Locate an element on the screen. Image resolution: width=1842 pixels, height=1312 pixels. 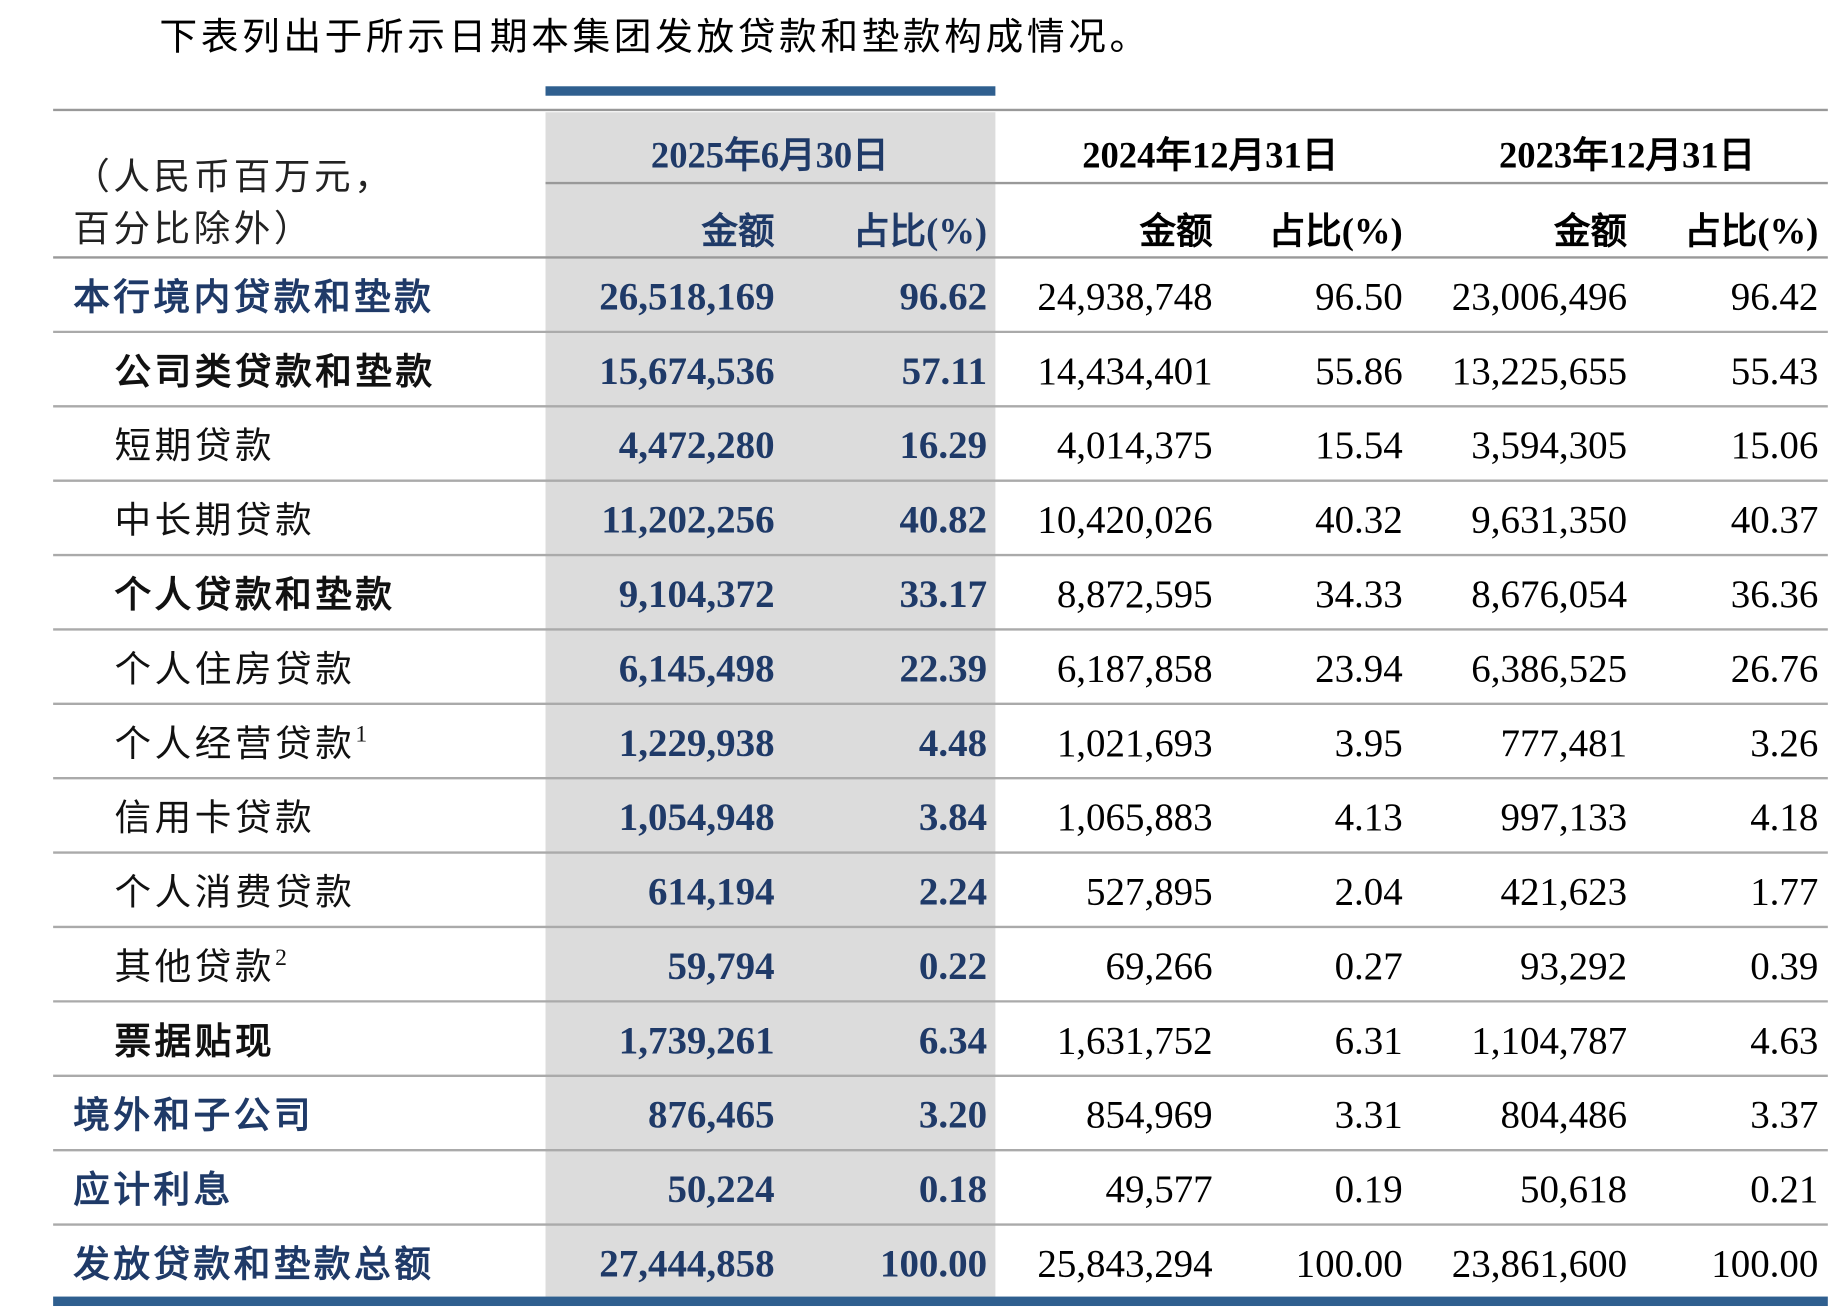
ratio-cell: 0.22 is located at coordinates (953, 966).